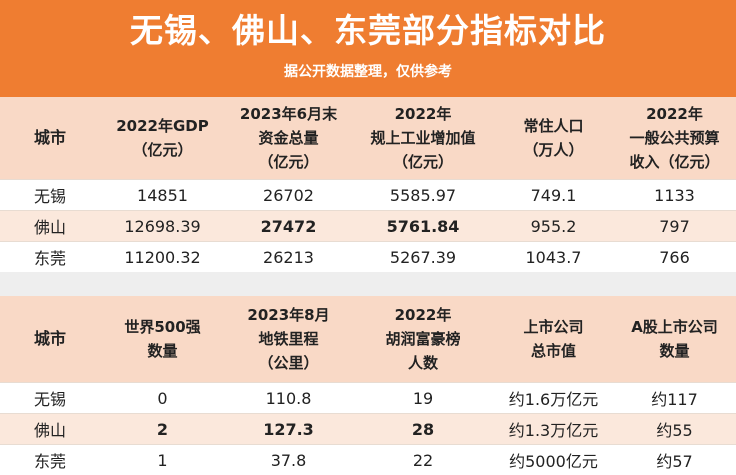 The height and width of the screenshot is (475, 736). Describe the element at coordinates (553, 257) in the screenshot. I see `value-cell: 1043.7` at that location.